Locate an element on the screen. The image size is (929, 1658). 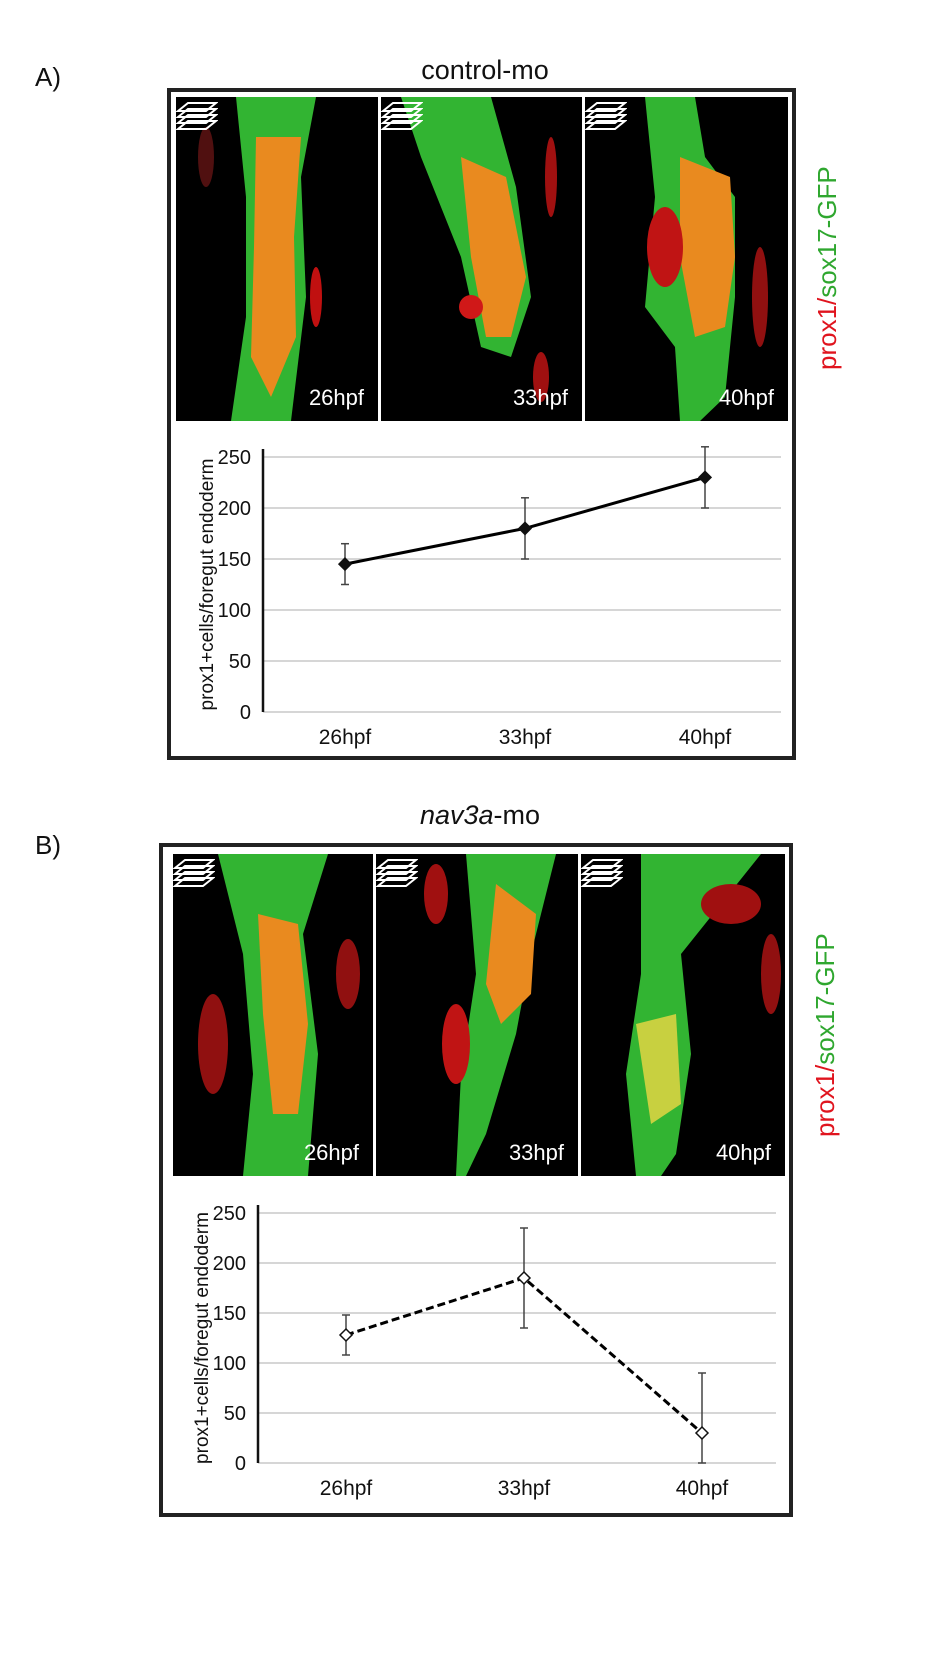
panel-title-a-text: control-mo is located at coordinates (485, 70).